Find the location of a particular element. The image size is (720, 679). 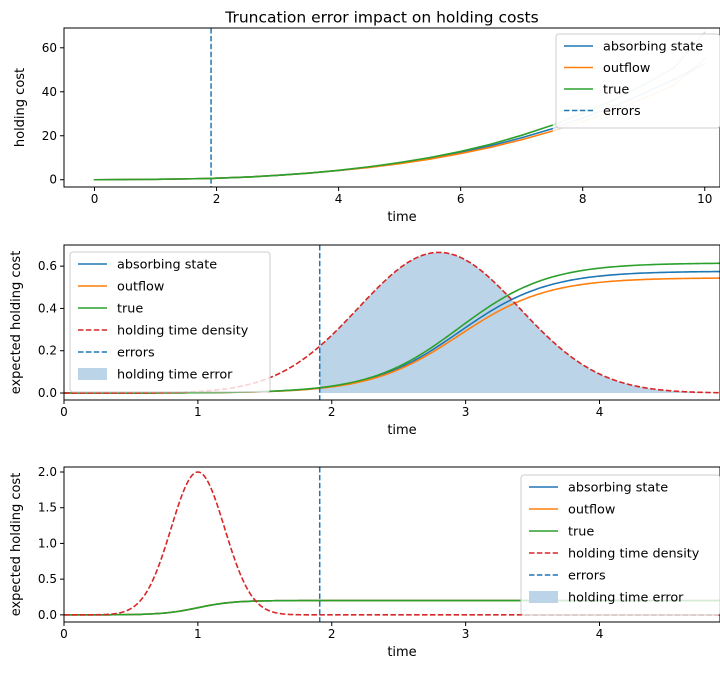

legend: absorbing state outflow true errors is located at coordinates (638, 81).